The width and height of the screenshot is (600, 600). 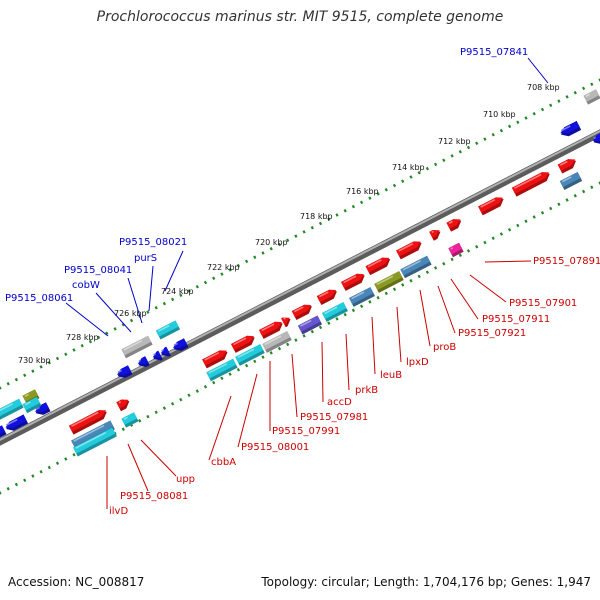 I want to click on gene-label: purS, so click(x=145, y=258).